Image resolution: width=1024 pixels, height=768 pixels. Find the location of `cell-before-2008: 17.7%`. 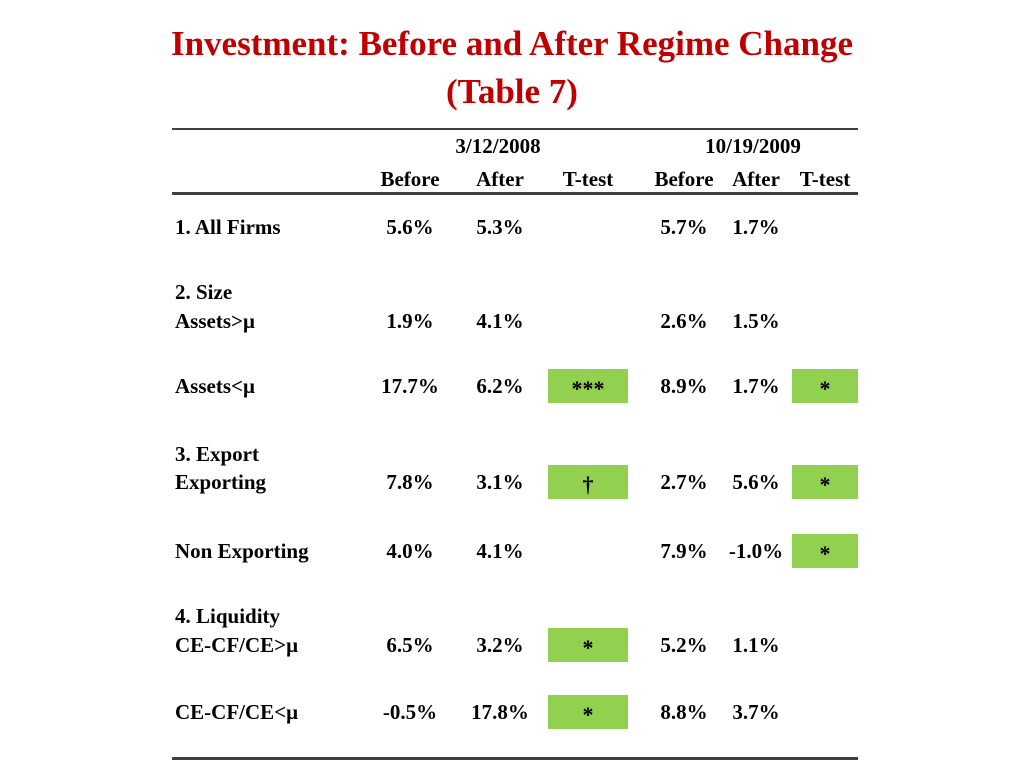

cell-before-2008: 17.7% is located at coordinates (410, 385).